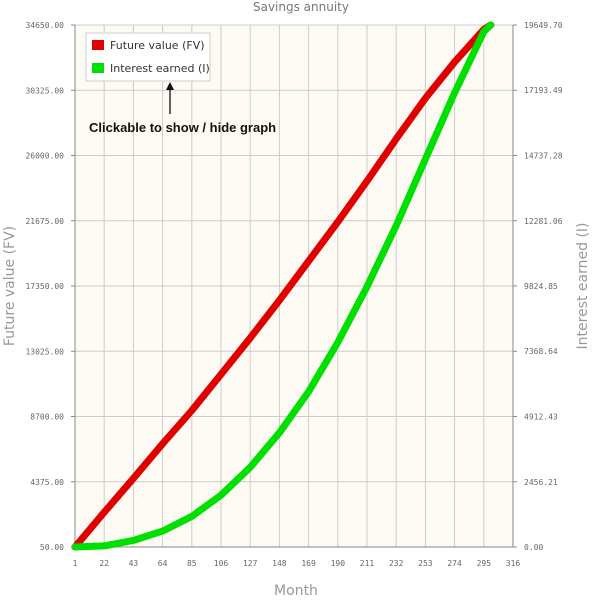  What do you see at coordinates (541, 286) in the screenshot?
I see `y-right-tick-label: 9824.85` at bounding box center [541, 286].